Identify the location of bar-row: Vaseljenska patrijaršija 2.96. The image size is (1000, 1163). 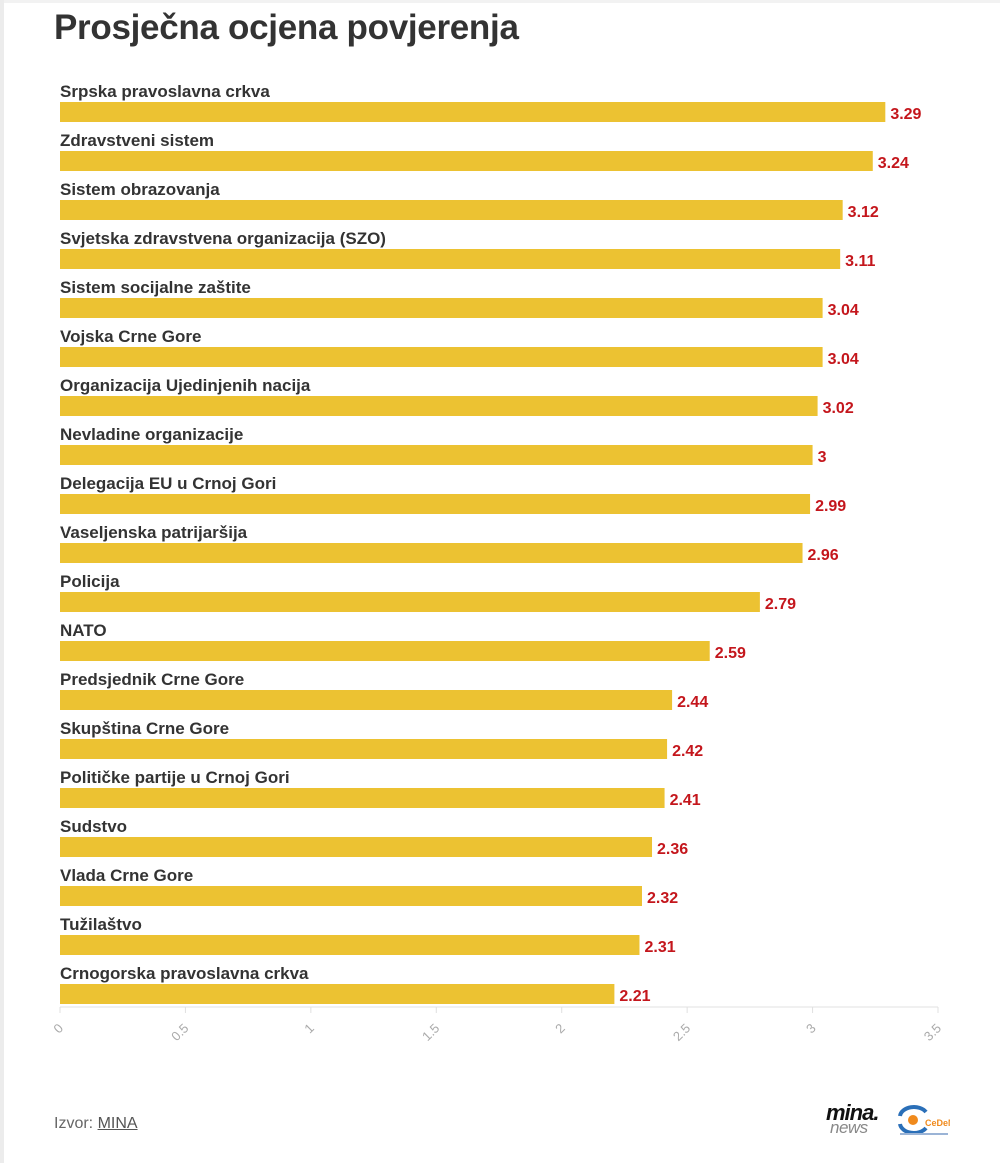
(449, 543).